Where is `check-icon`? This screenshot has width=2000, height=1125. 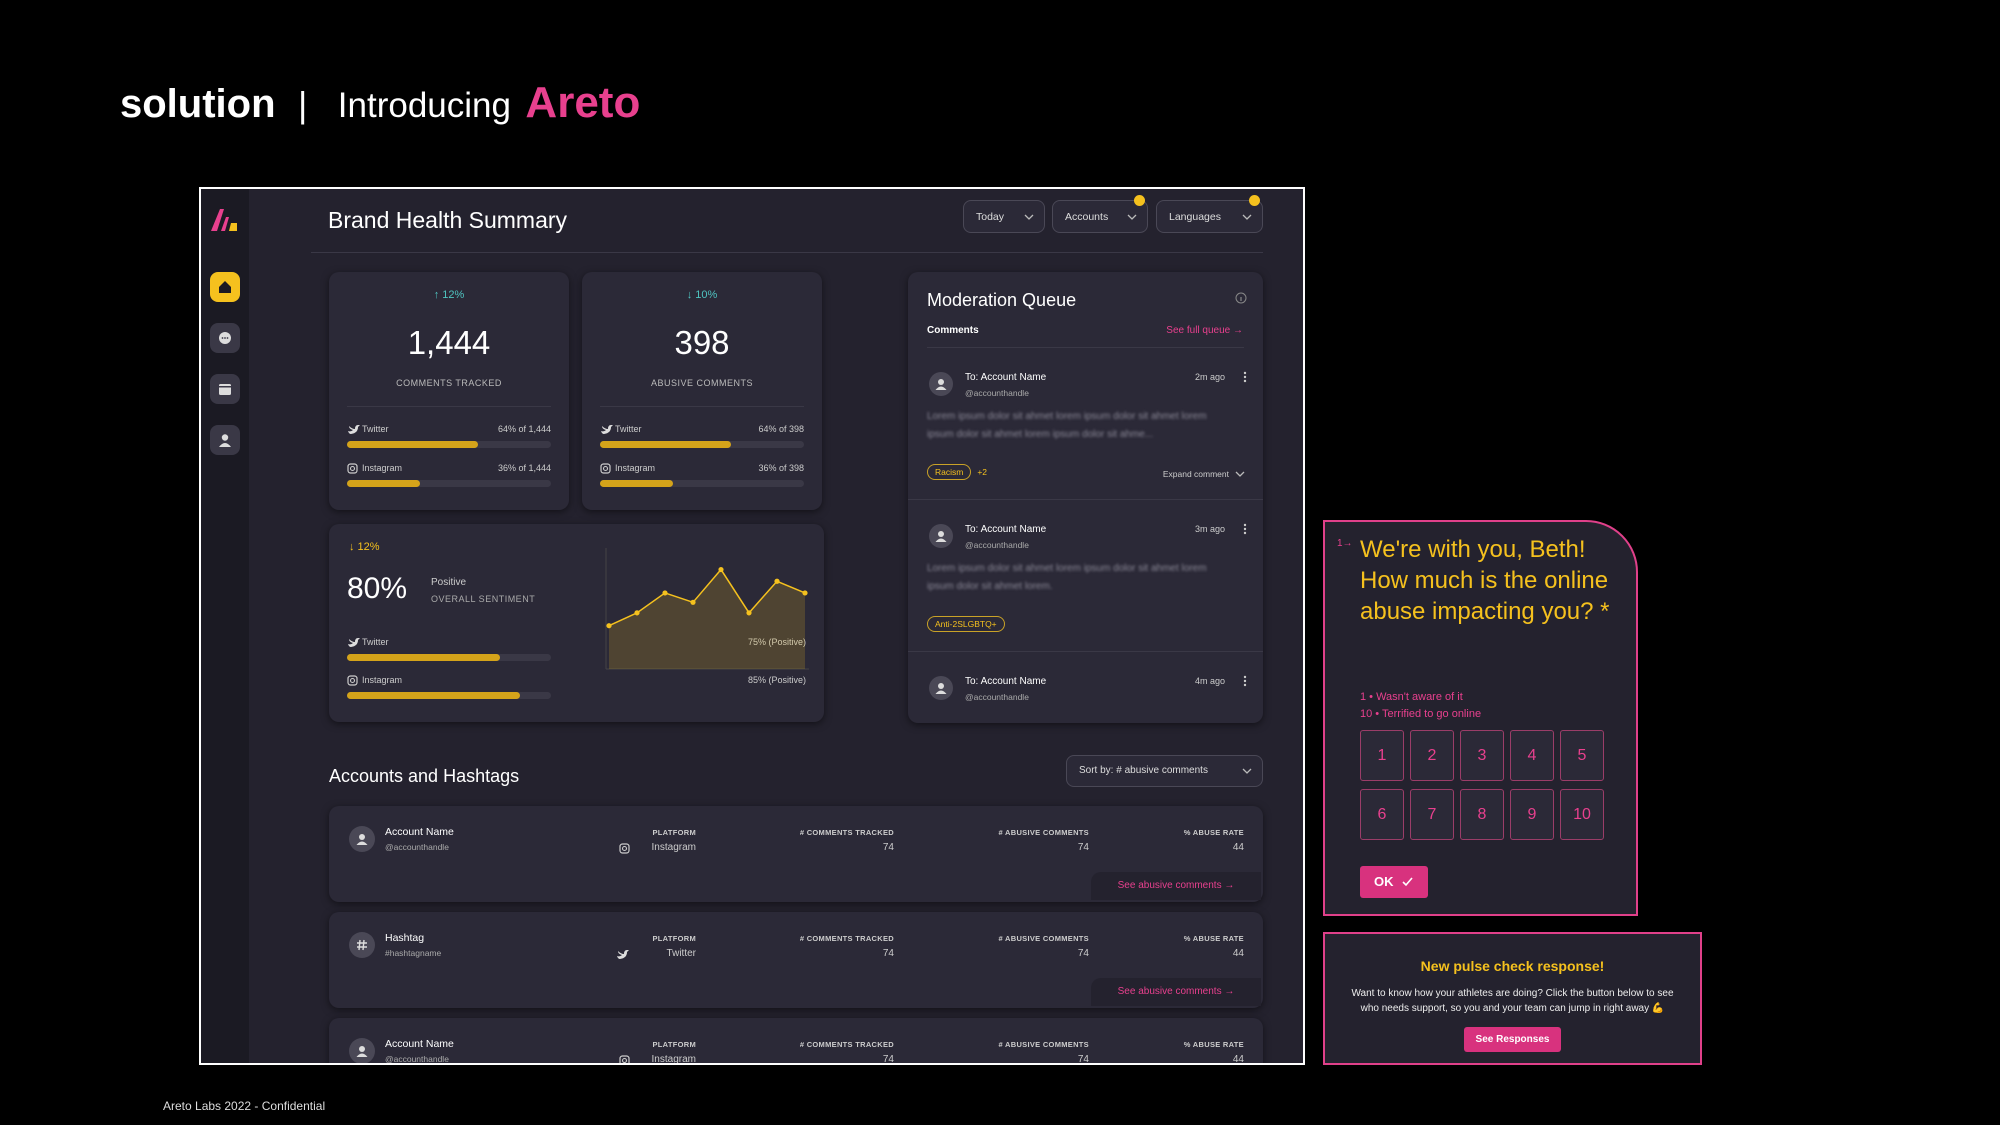
check-icon is located at coordinates (1407, 882).